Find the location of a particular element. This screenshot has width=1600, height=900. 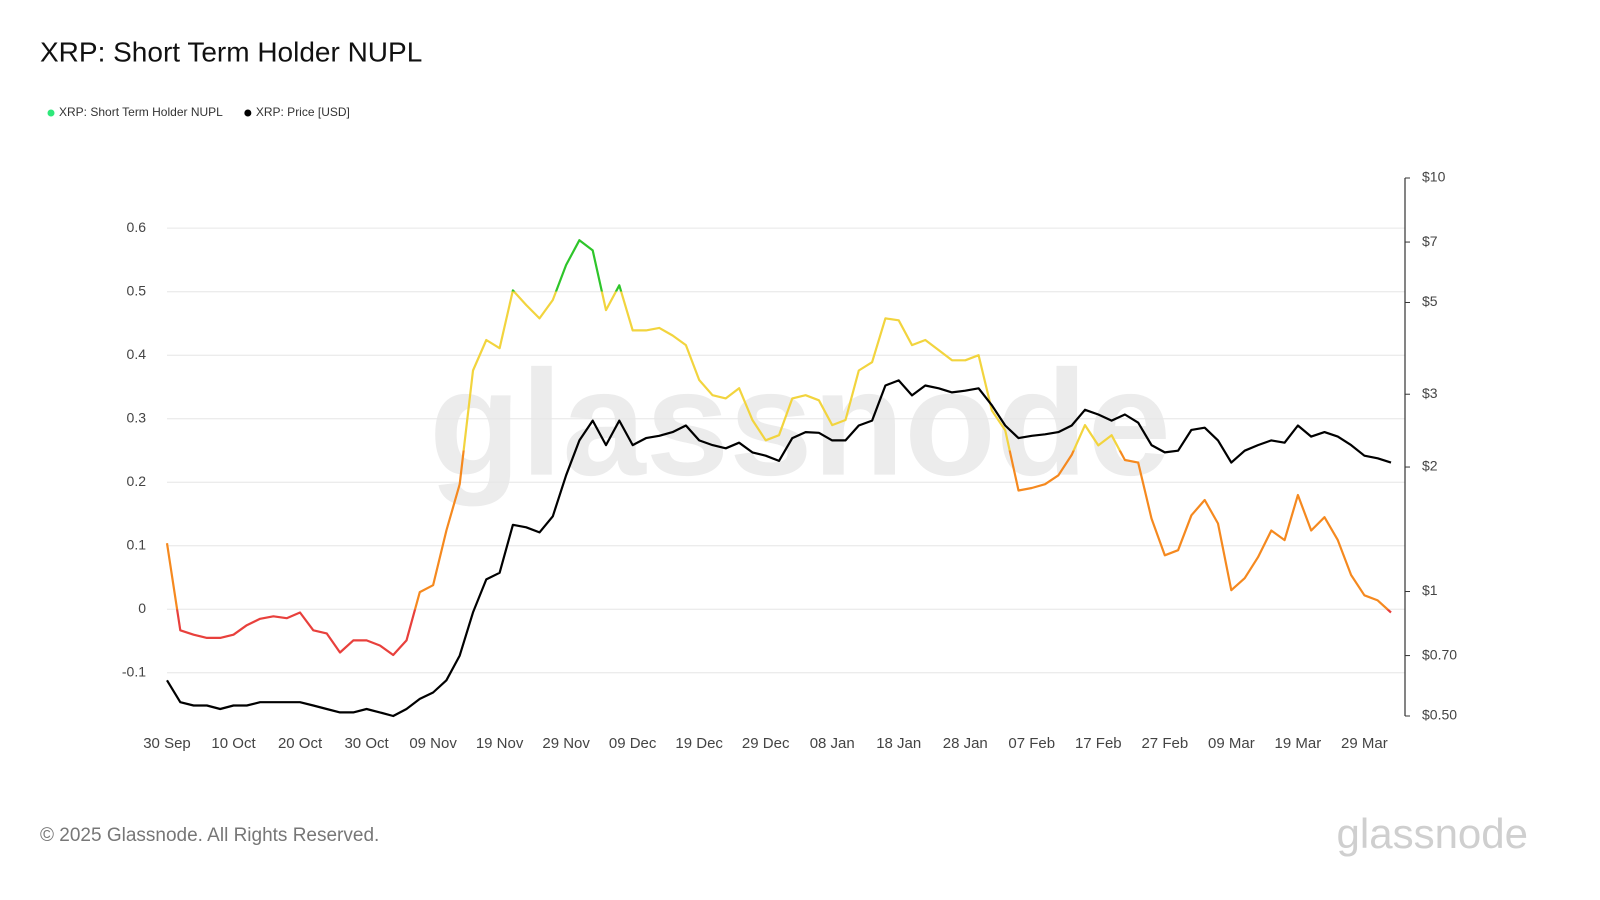

x-tick-label: 30 Sep is located at coordinates (167, 743).